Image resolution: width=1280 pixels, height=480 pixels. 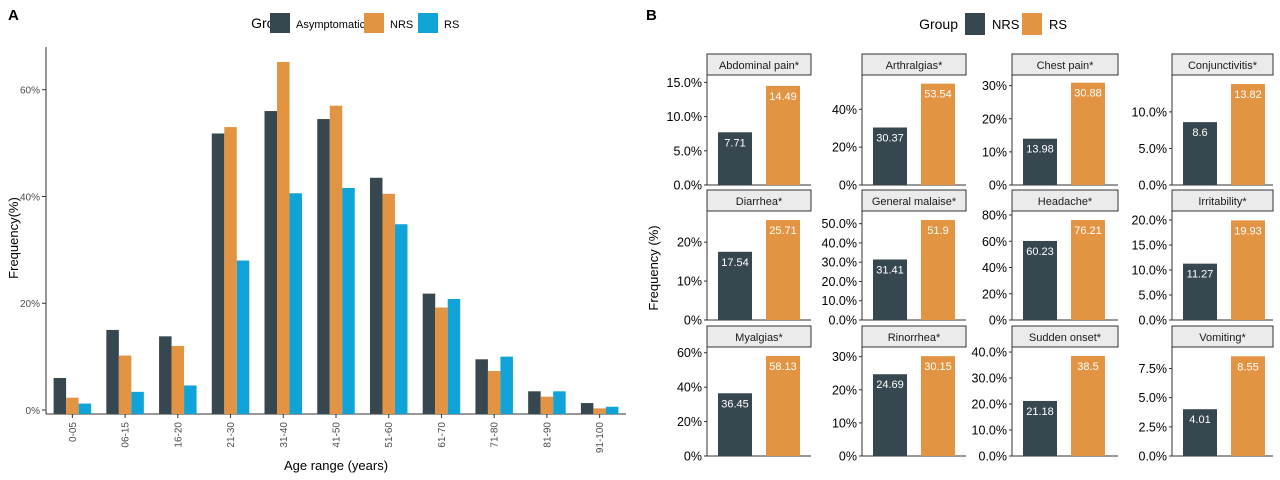 I want to click on panel-a-x-axis-title: Age range (years), so click(x=336, y=465).